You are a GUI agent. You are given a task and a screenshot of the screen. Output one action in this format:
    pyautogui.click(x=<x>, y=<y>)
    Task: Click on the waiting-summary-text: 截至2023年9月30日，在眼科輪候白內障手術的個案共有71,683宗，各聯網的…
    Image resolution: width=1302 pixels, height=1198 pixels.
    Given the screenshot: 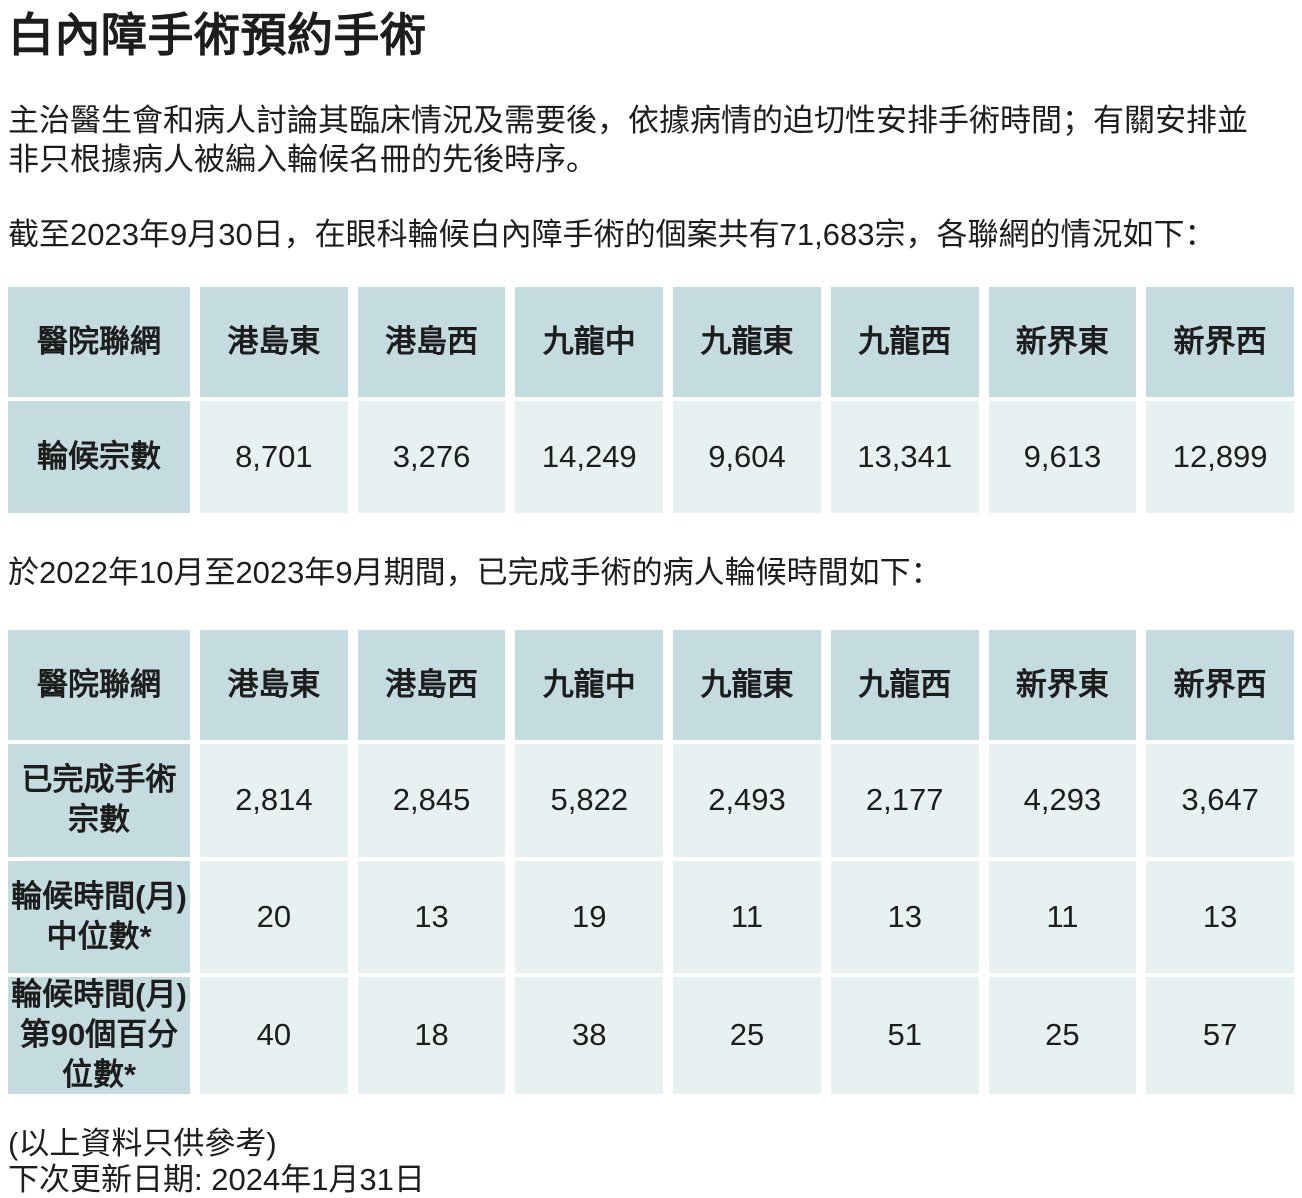 What is the action you would take?
    pyautogui.click(x=612, y=234)
    